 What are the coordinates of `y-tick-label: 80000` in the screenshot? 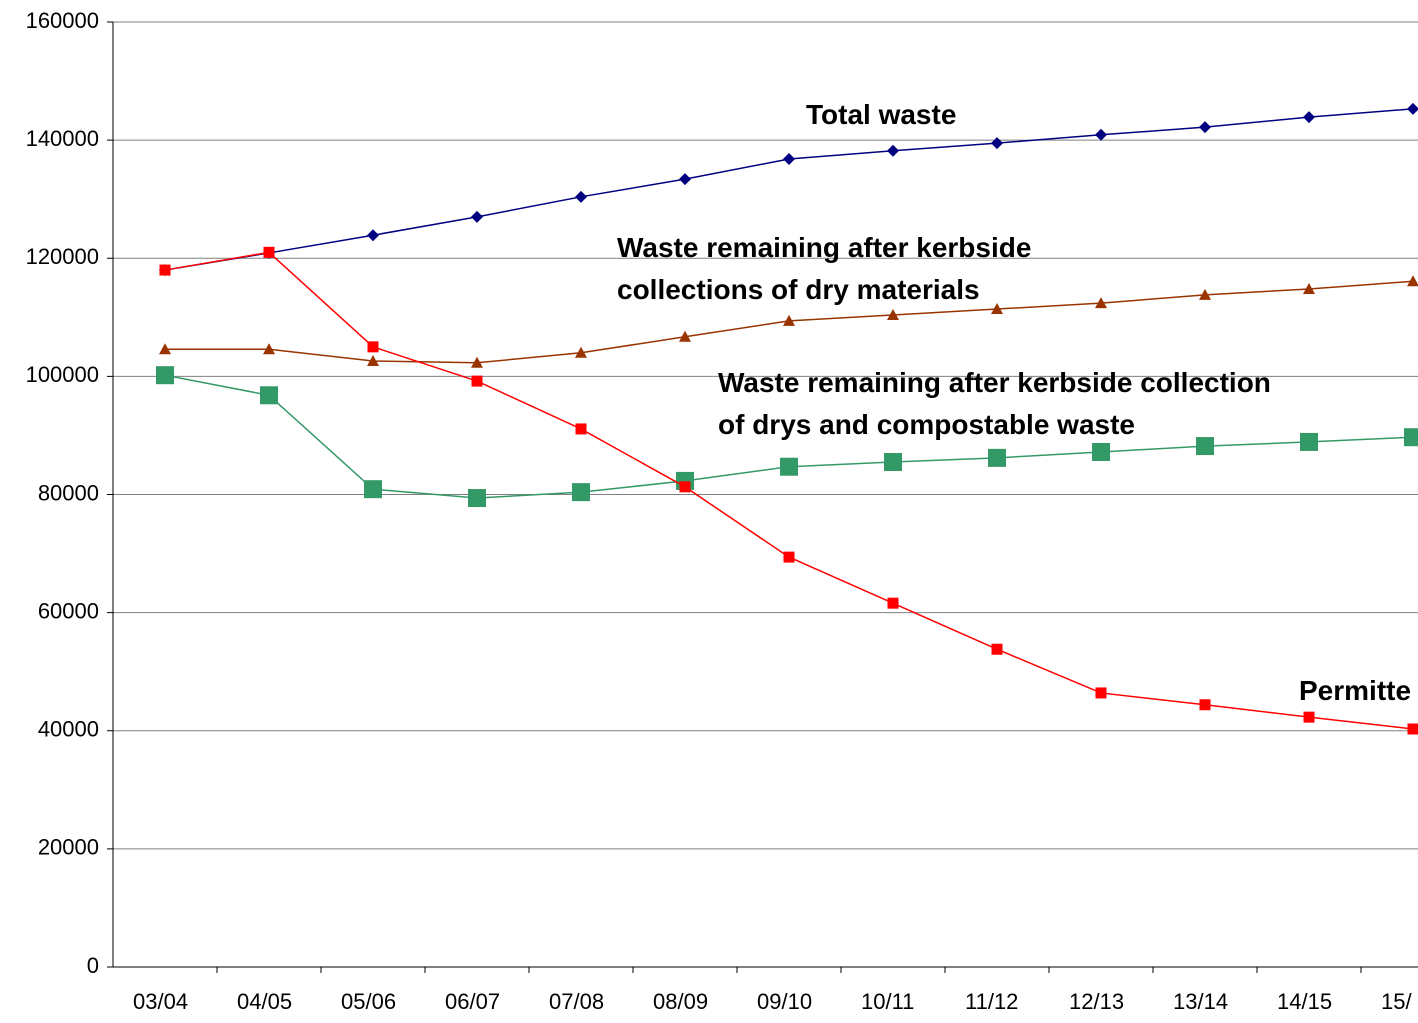 It's located at (68, 492).